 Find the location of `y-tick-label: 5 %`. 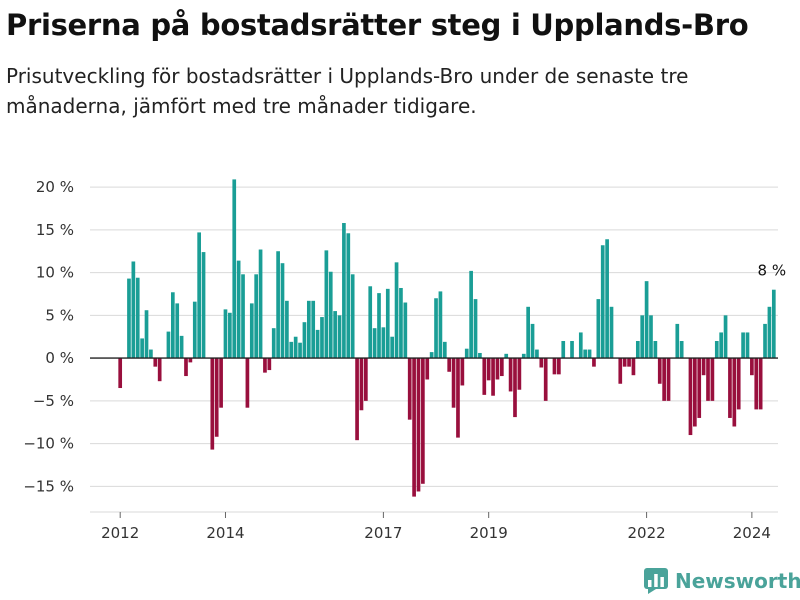

y-tick-label: 5 % is located at coordinates (59, 315).